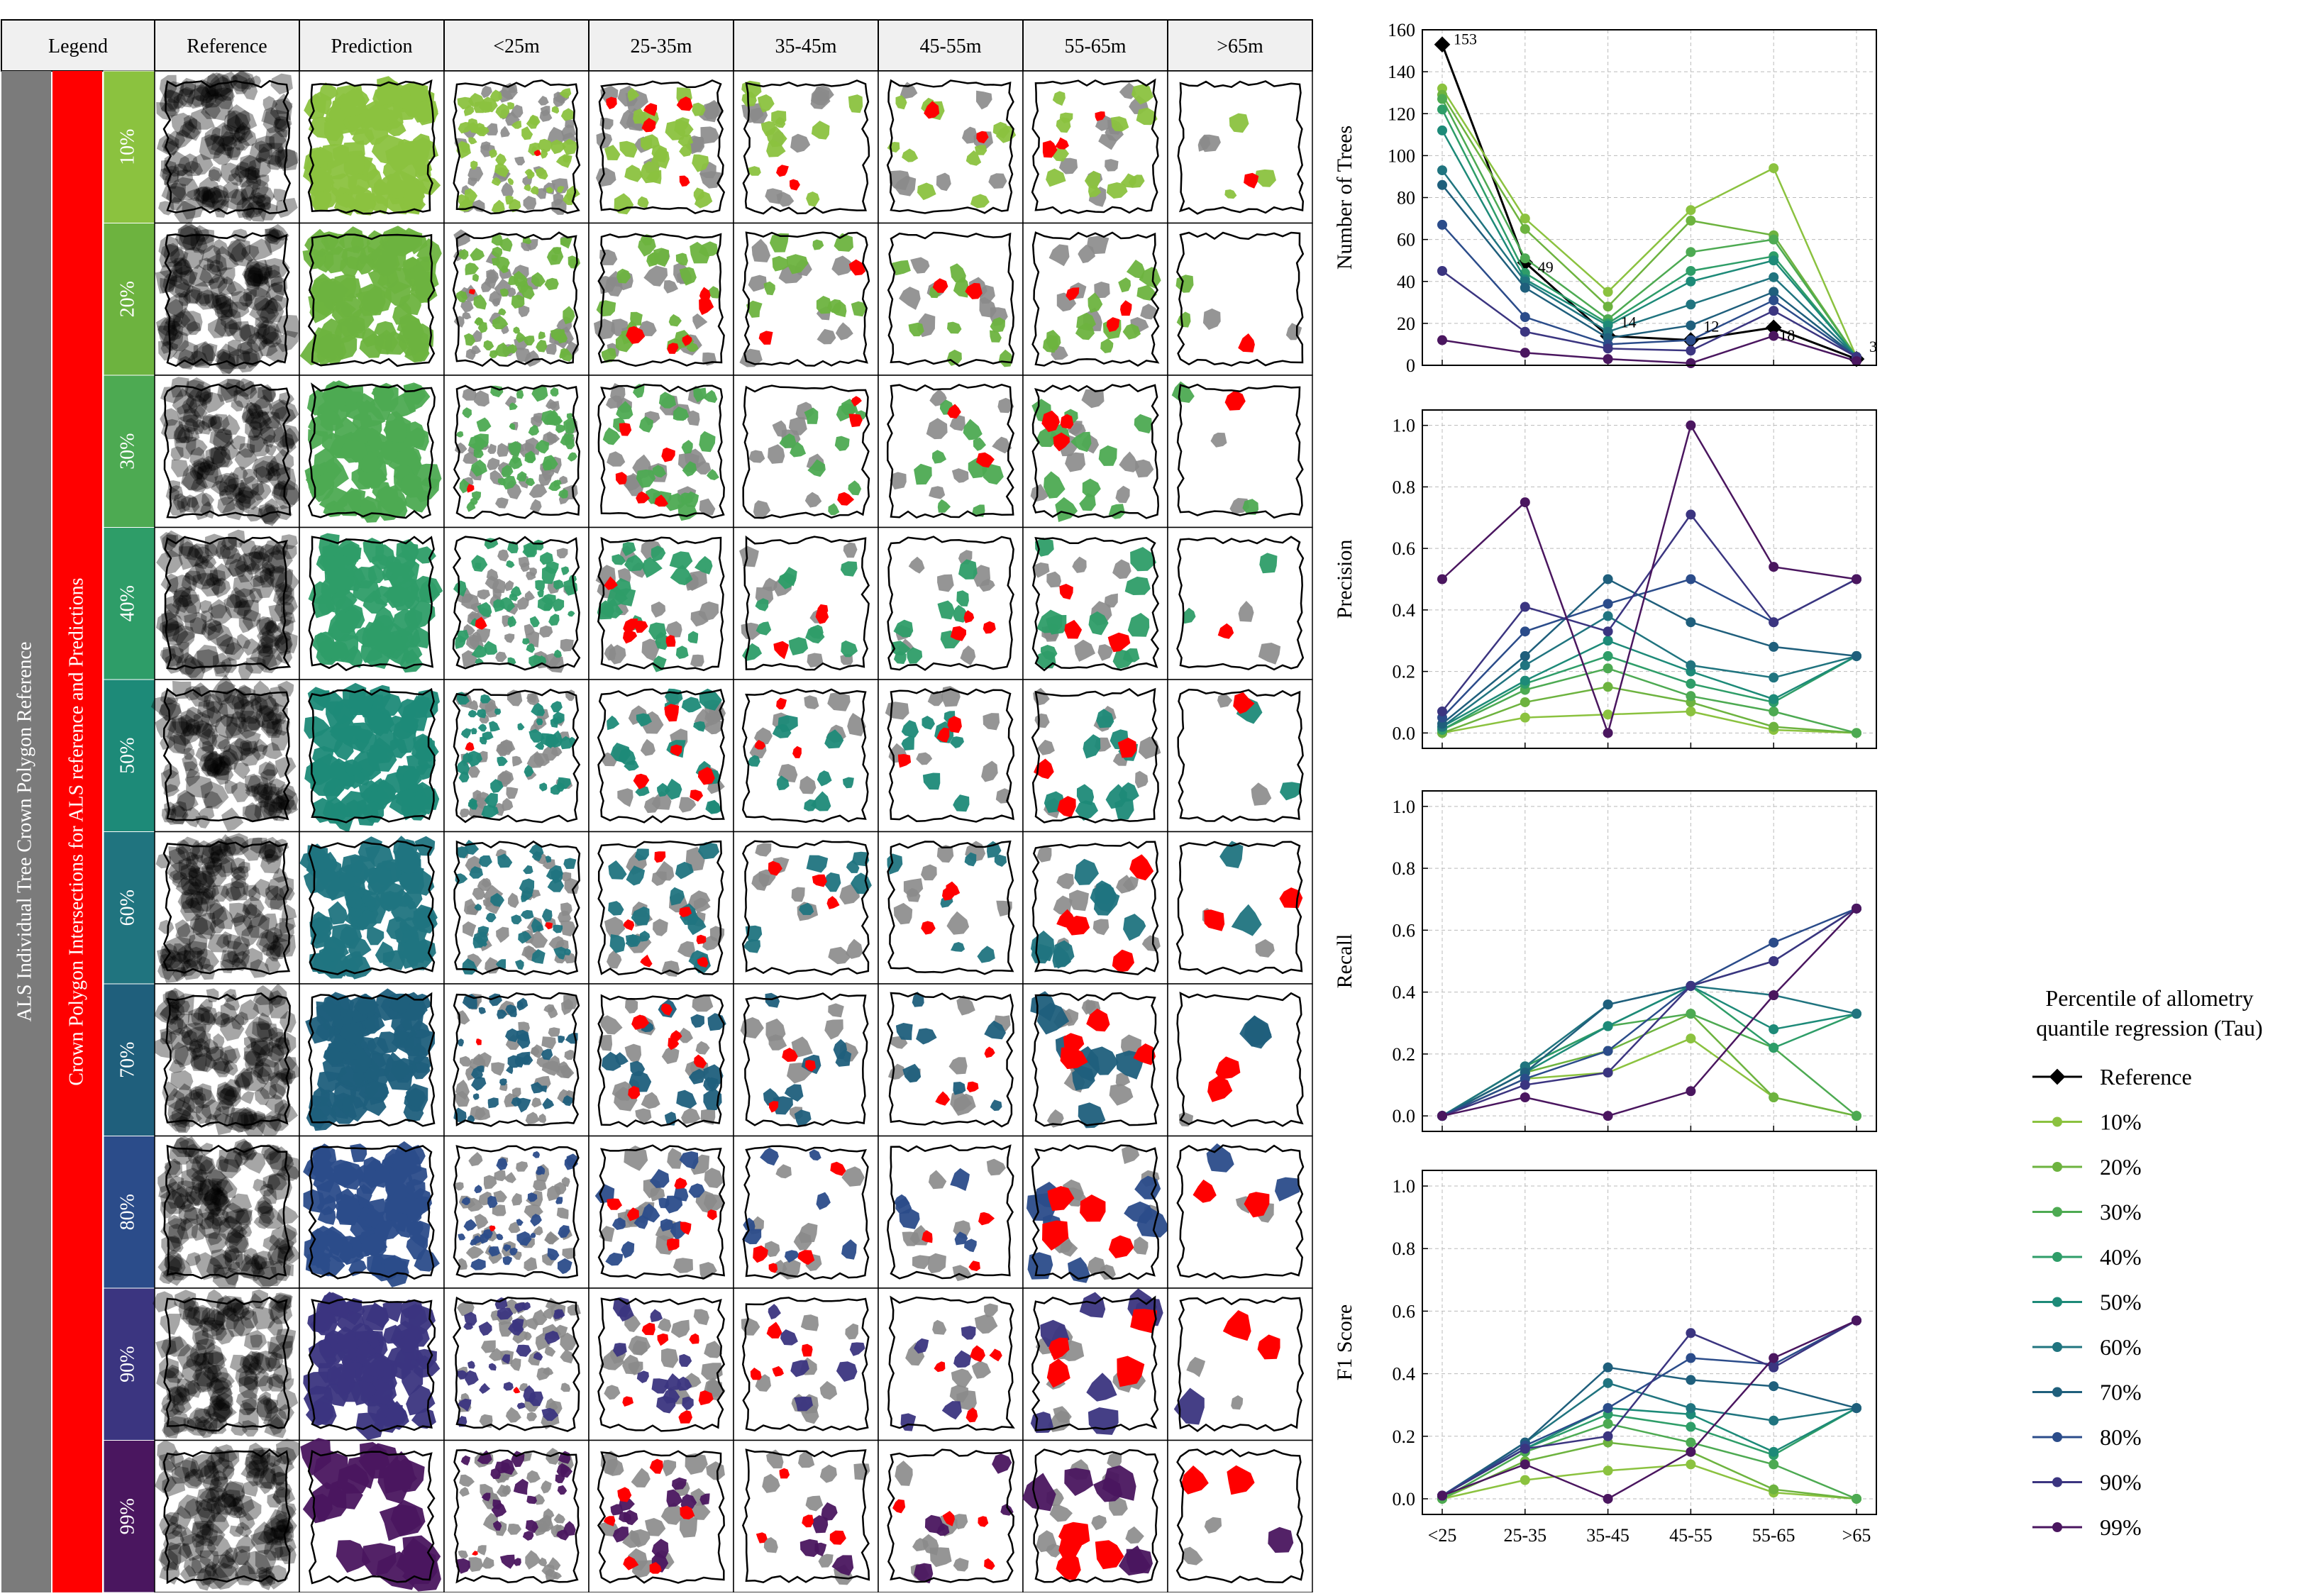 This screenshot has width=2302, height=1596. What do you see at coordinates (2057, 1482) in the screenshot?
I see `legend-marker` at bounding box center [2057, 1482].